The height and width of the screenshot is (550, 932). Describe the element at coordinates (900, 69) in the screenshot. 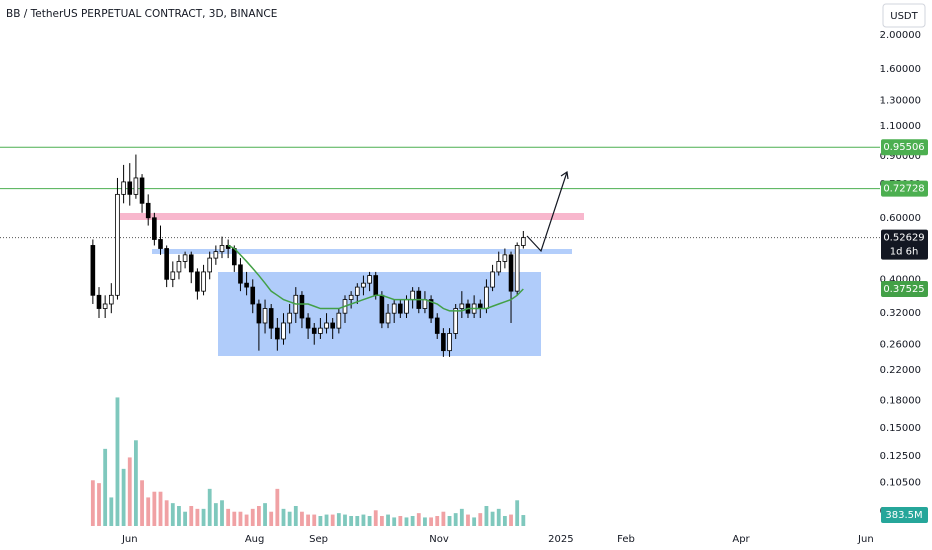

I see `y-tick-label: 1.60000` at that location.